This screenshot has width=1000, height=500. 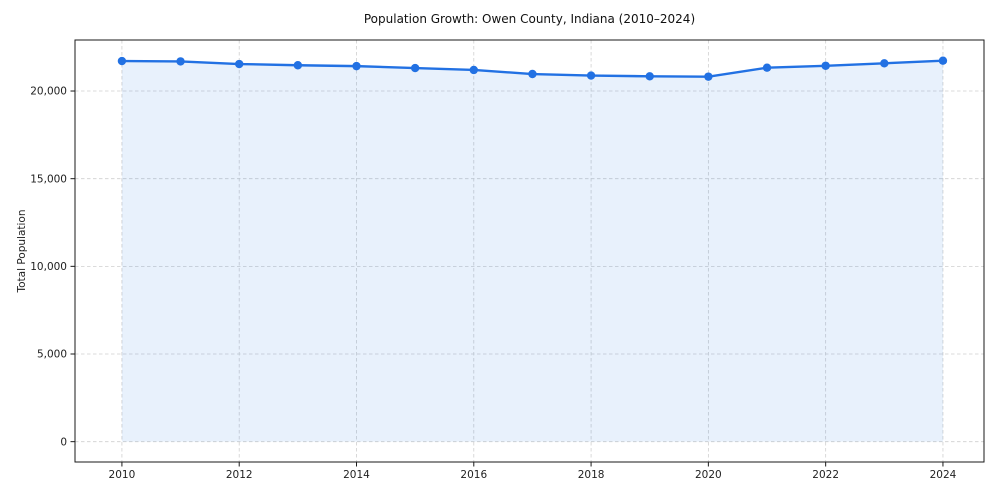 What do you see at coordinates (239, 475) in the screenshot?
I see `x-tick-label: 2012` at bounding box center [239, 475].